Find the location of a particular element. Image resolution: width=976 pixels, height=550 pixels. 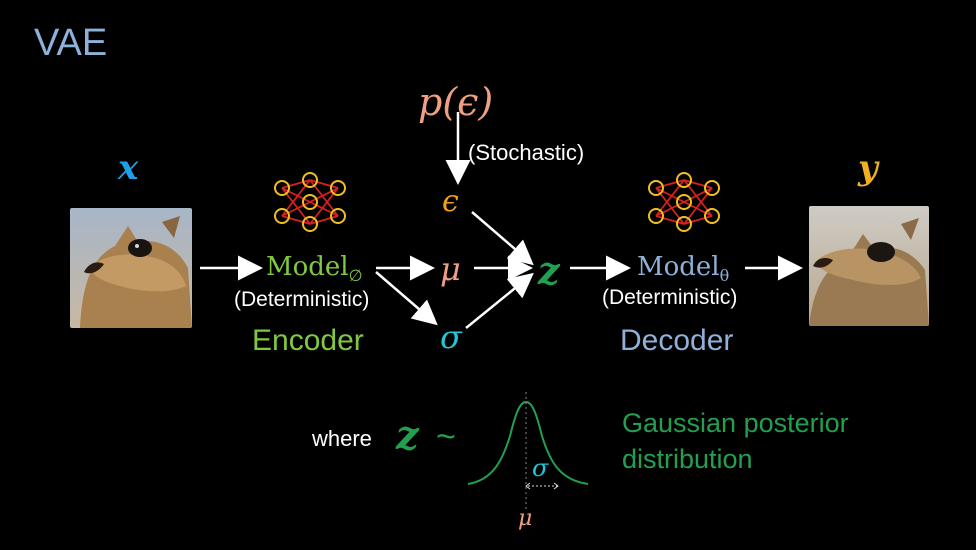

gaussian-mu-label: μ is located at coordinates (525, 518).